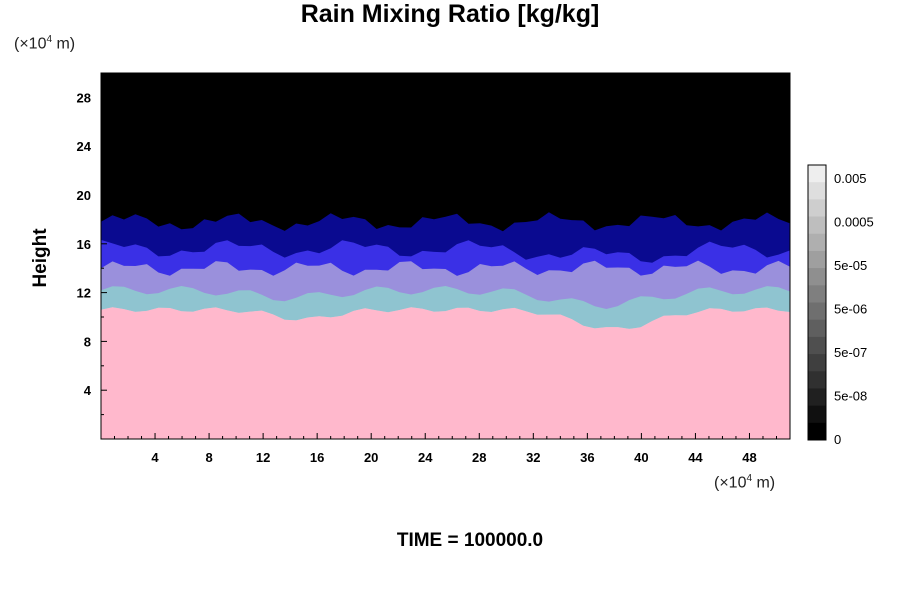 The image size is (900, 600). What do you see at coordinates (587, 457) in the screenshot?
I see `x-tick-label: 36` at bounding box center [587, 457].